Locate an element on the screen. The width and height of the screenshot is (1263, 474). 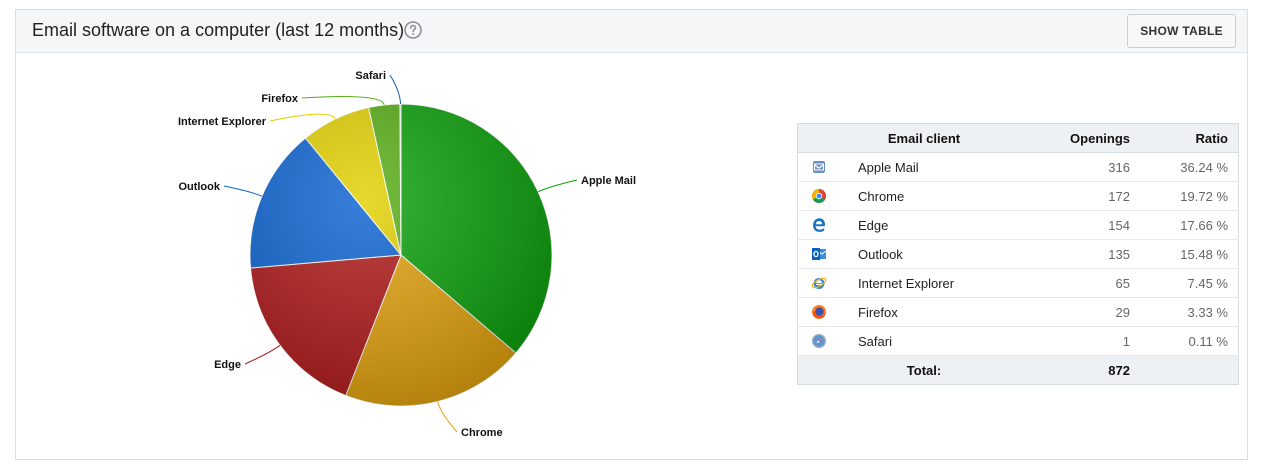
pie-label: Internet Explorer is located at coordinates (222, 122).